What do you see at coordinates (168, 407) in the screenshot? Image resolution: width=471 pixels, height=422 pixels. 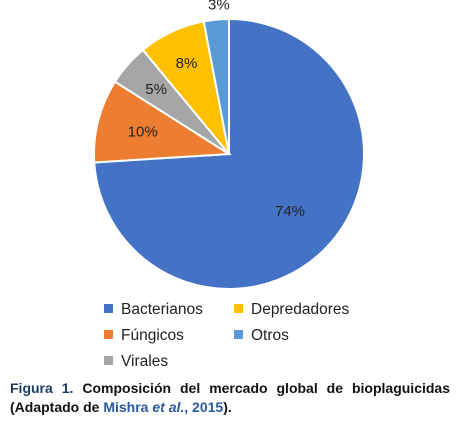 I see `reference-etal: et al.` at bounding box center [168, 407].